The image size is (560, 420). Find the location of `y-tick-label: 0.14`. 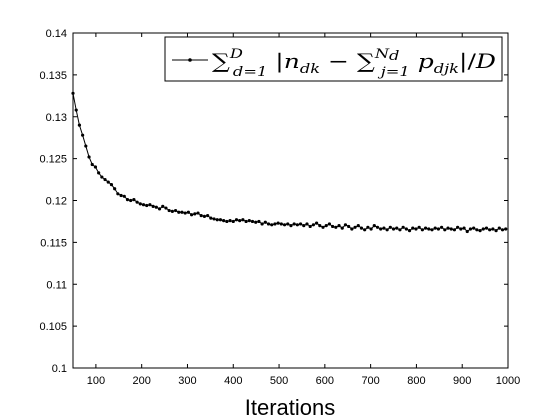

y-tick-label: 0.14 is located at coordinates (56, 34).